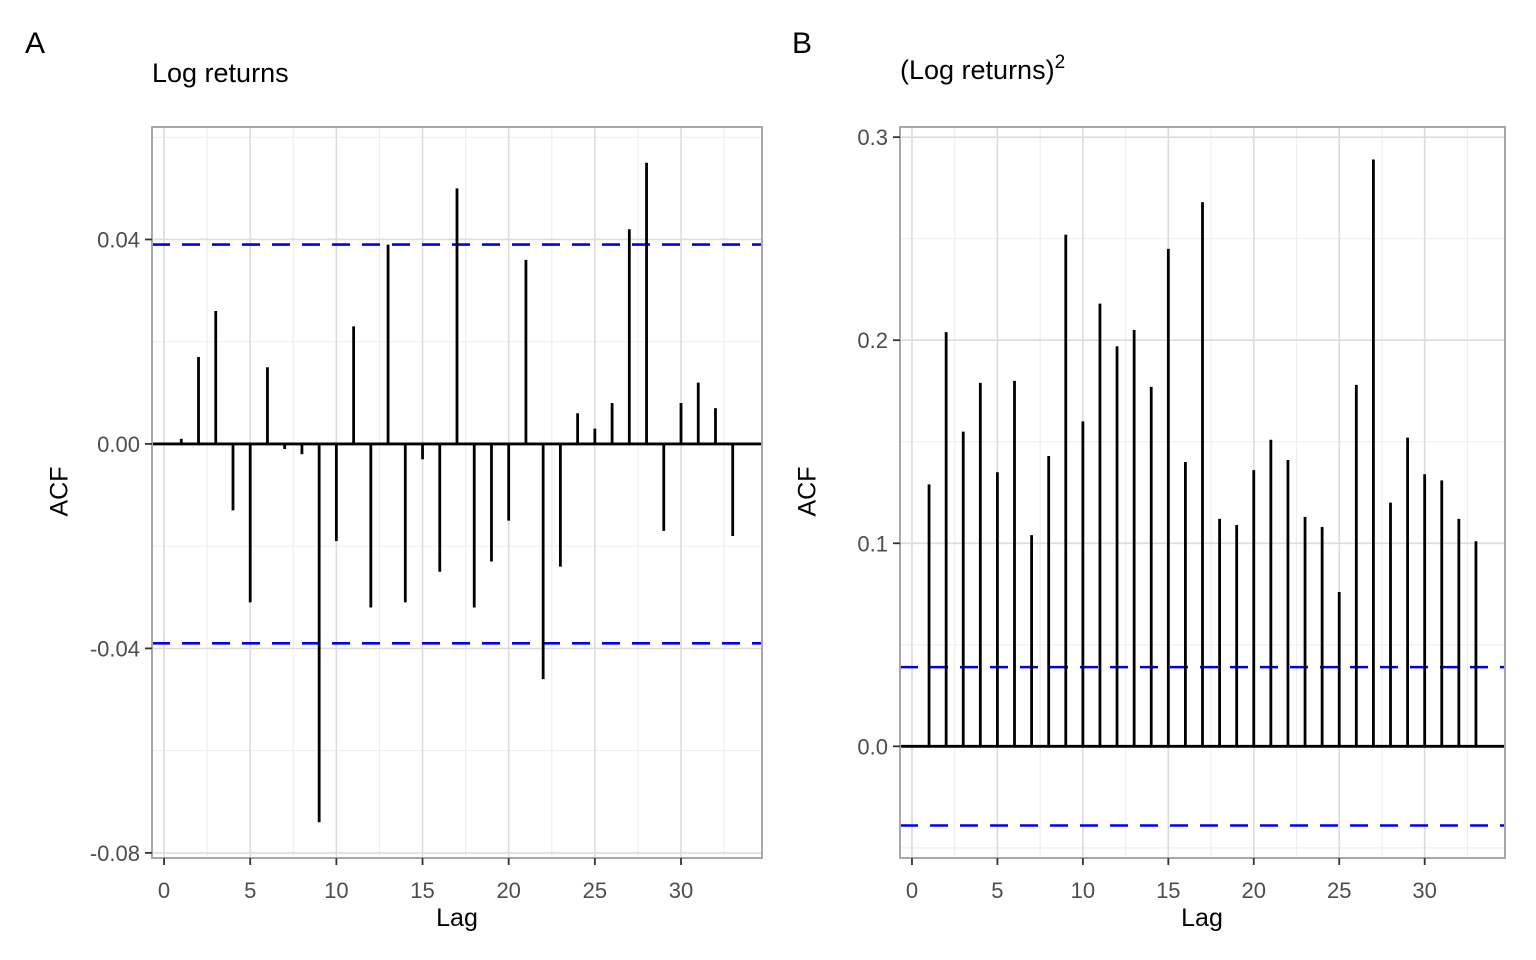 Image resolution: width=1536 pixels, height=960 pixels. What do you see at coordinates (997, 890) in the screenshot?
I see `x-tick-label-b: 5` at bounding box center [997, 890].